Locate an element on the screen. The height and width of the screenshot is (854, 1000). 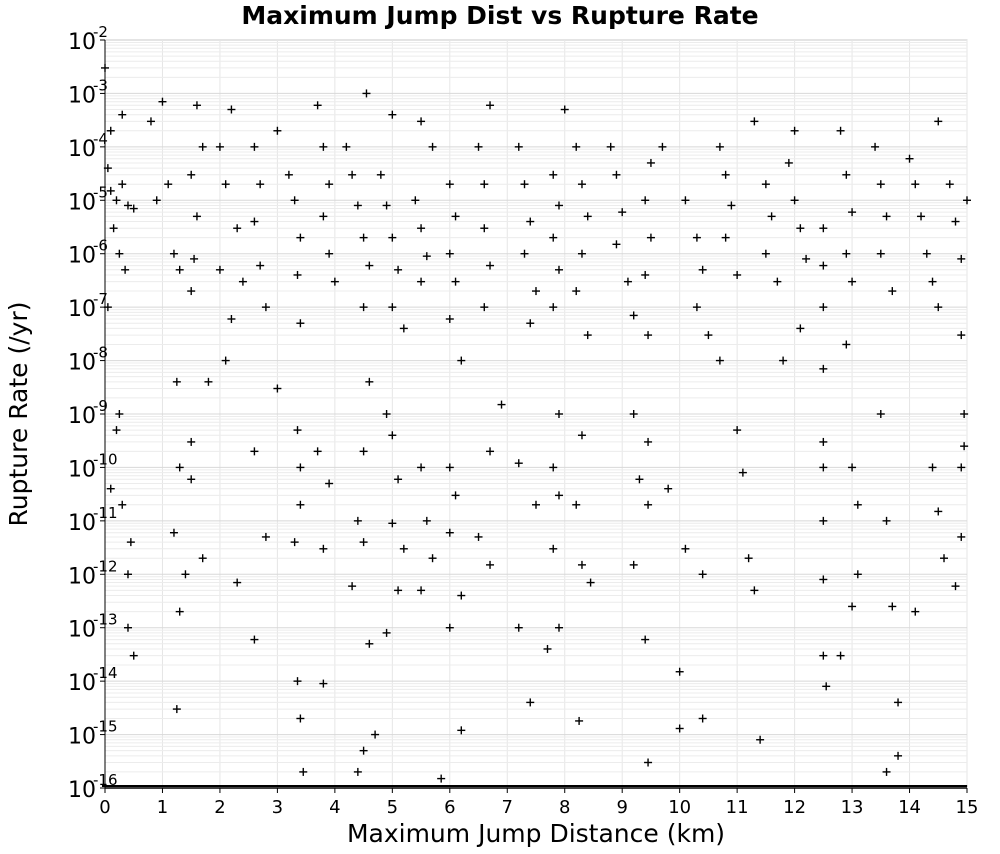
y-tick-exponent: -2 is located at coordinates (100, 32).